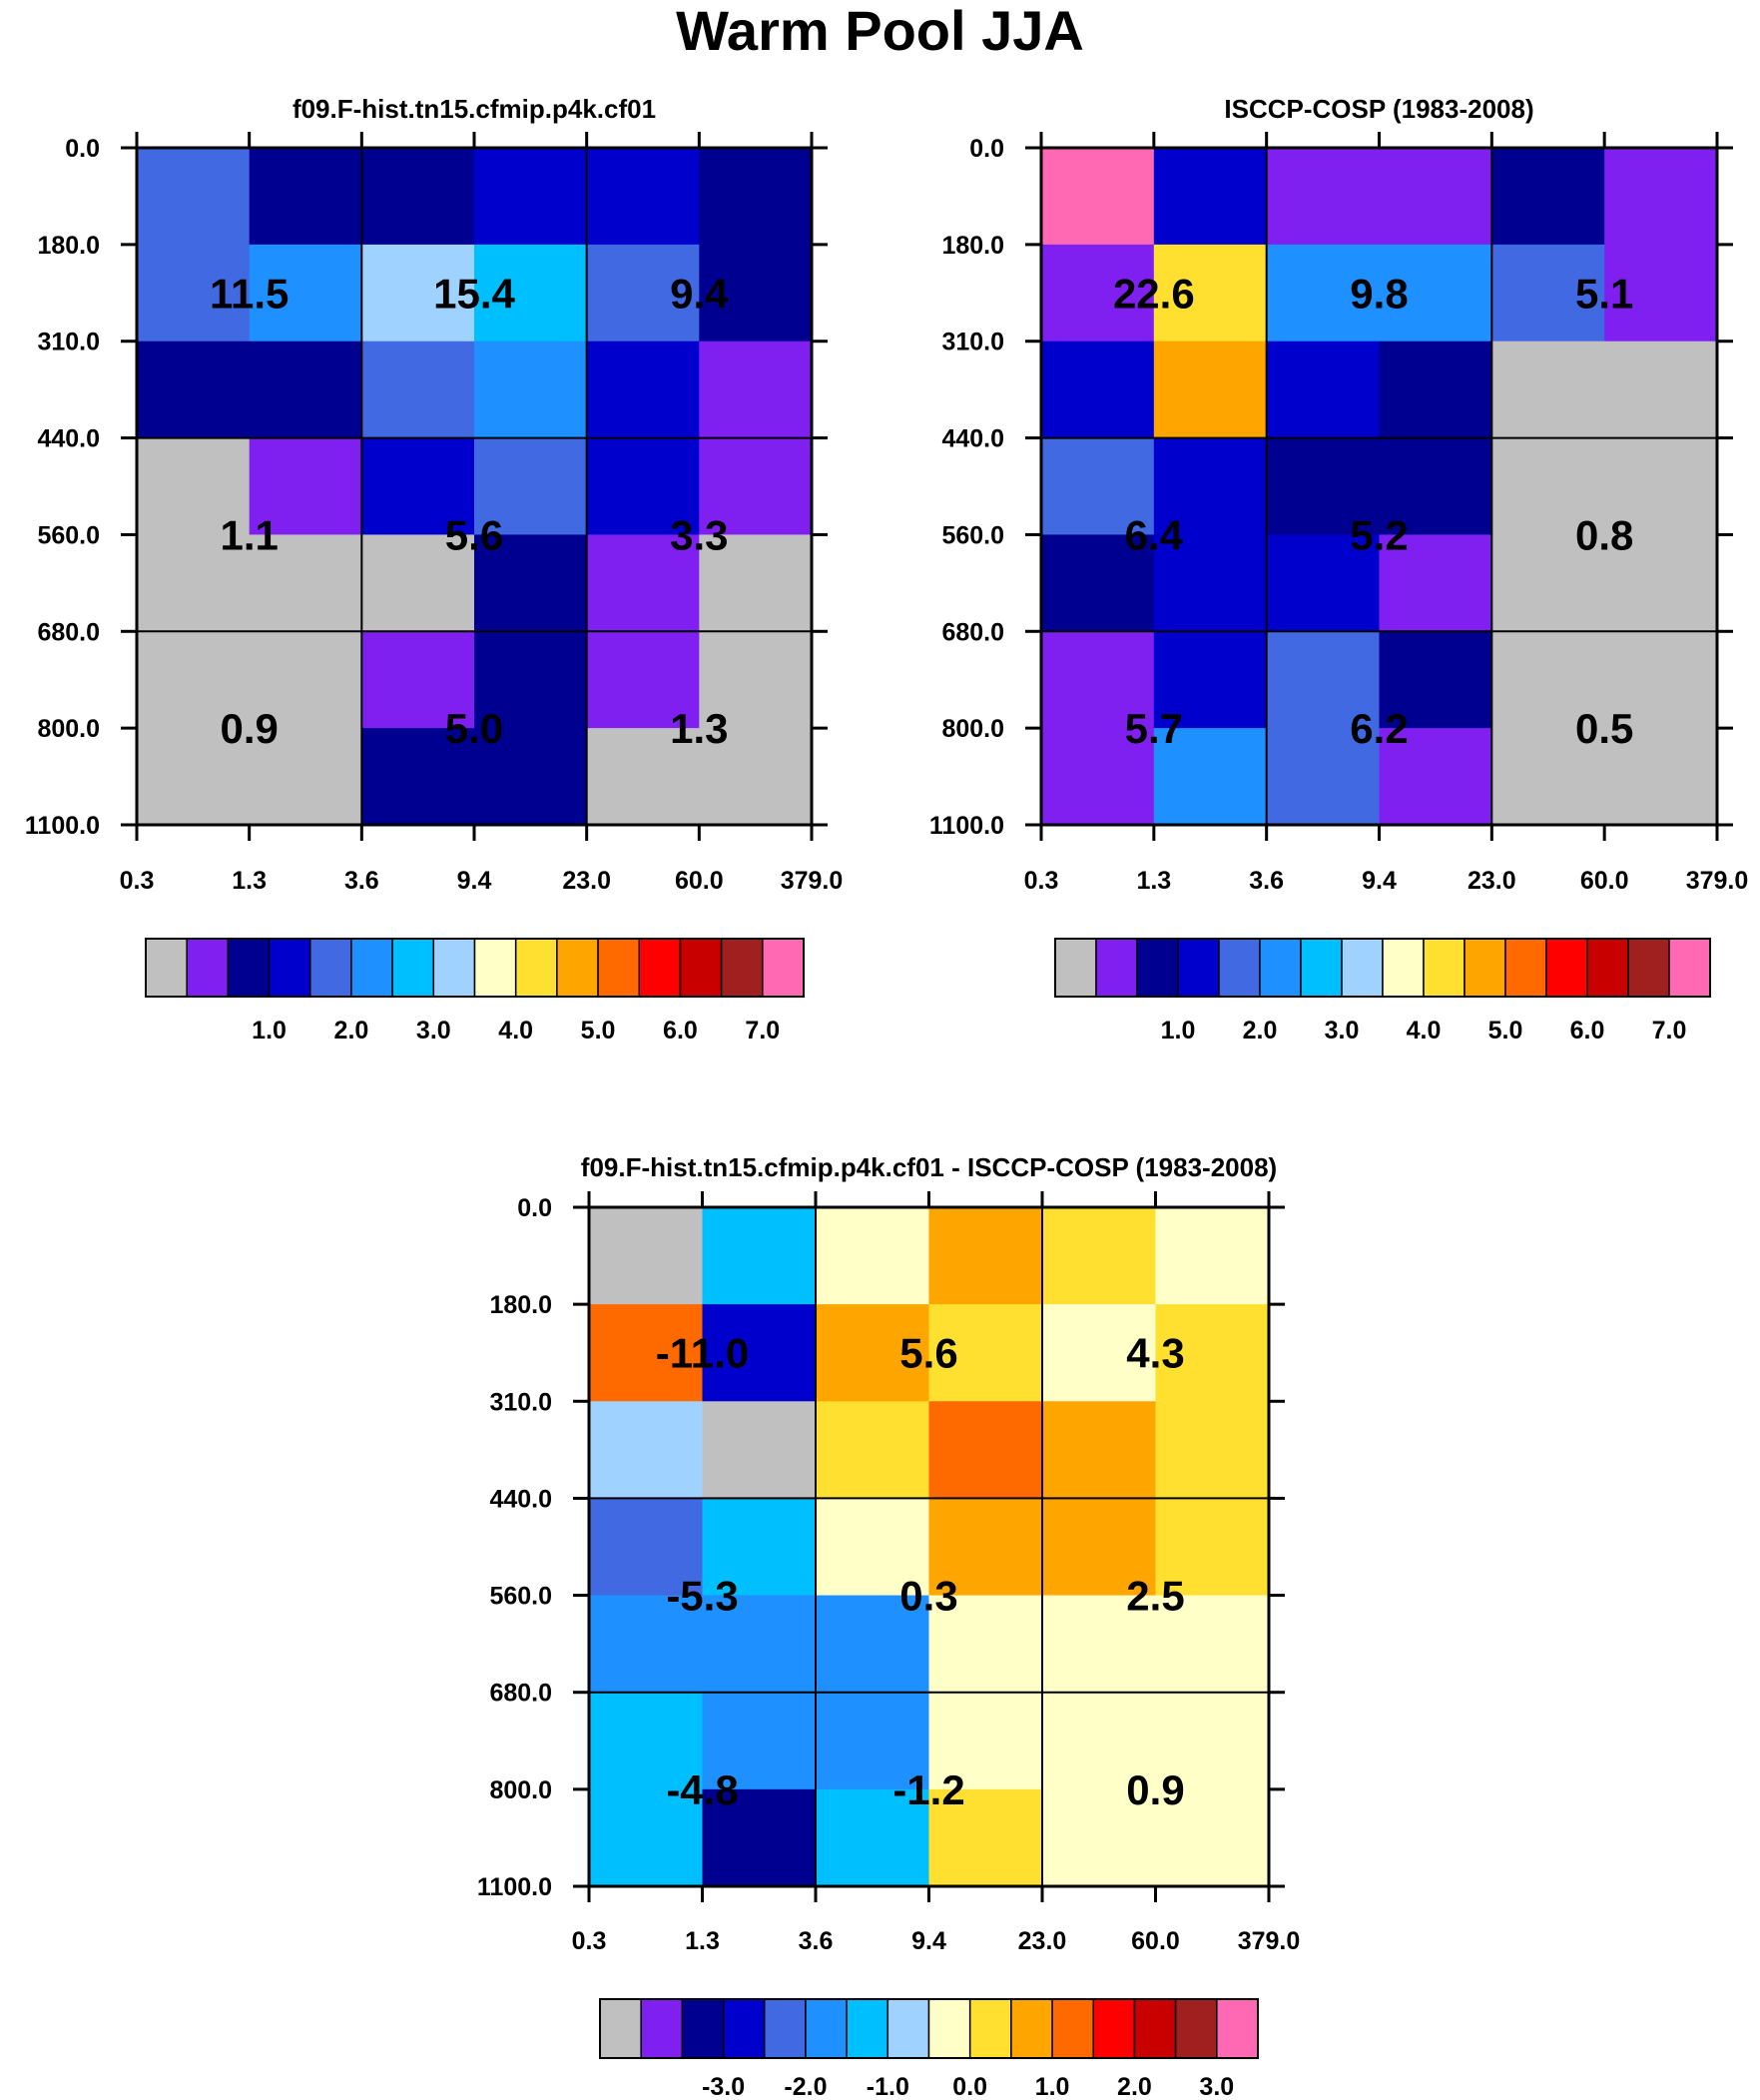 The width and height of the screenshot is (1760, 2100). Describe the element at coordinates (1604, 534) in the screenshot. I see `block-value-label: 0.8` at that location.